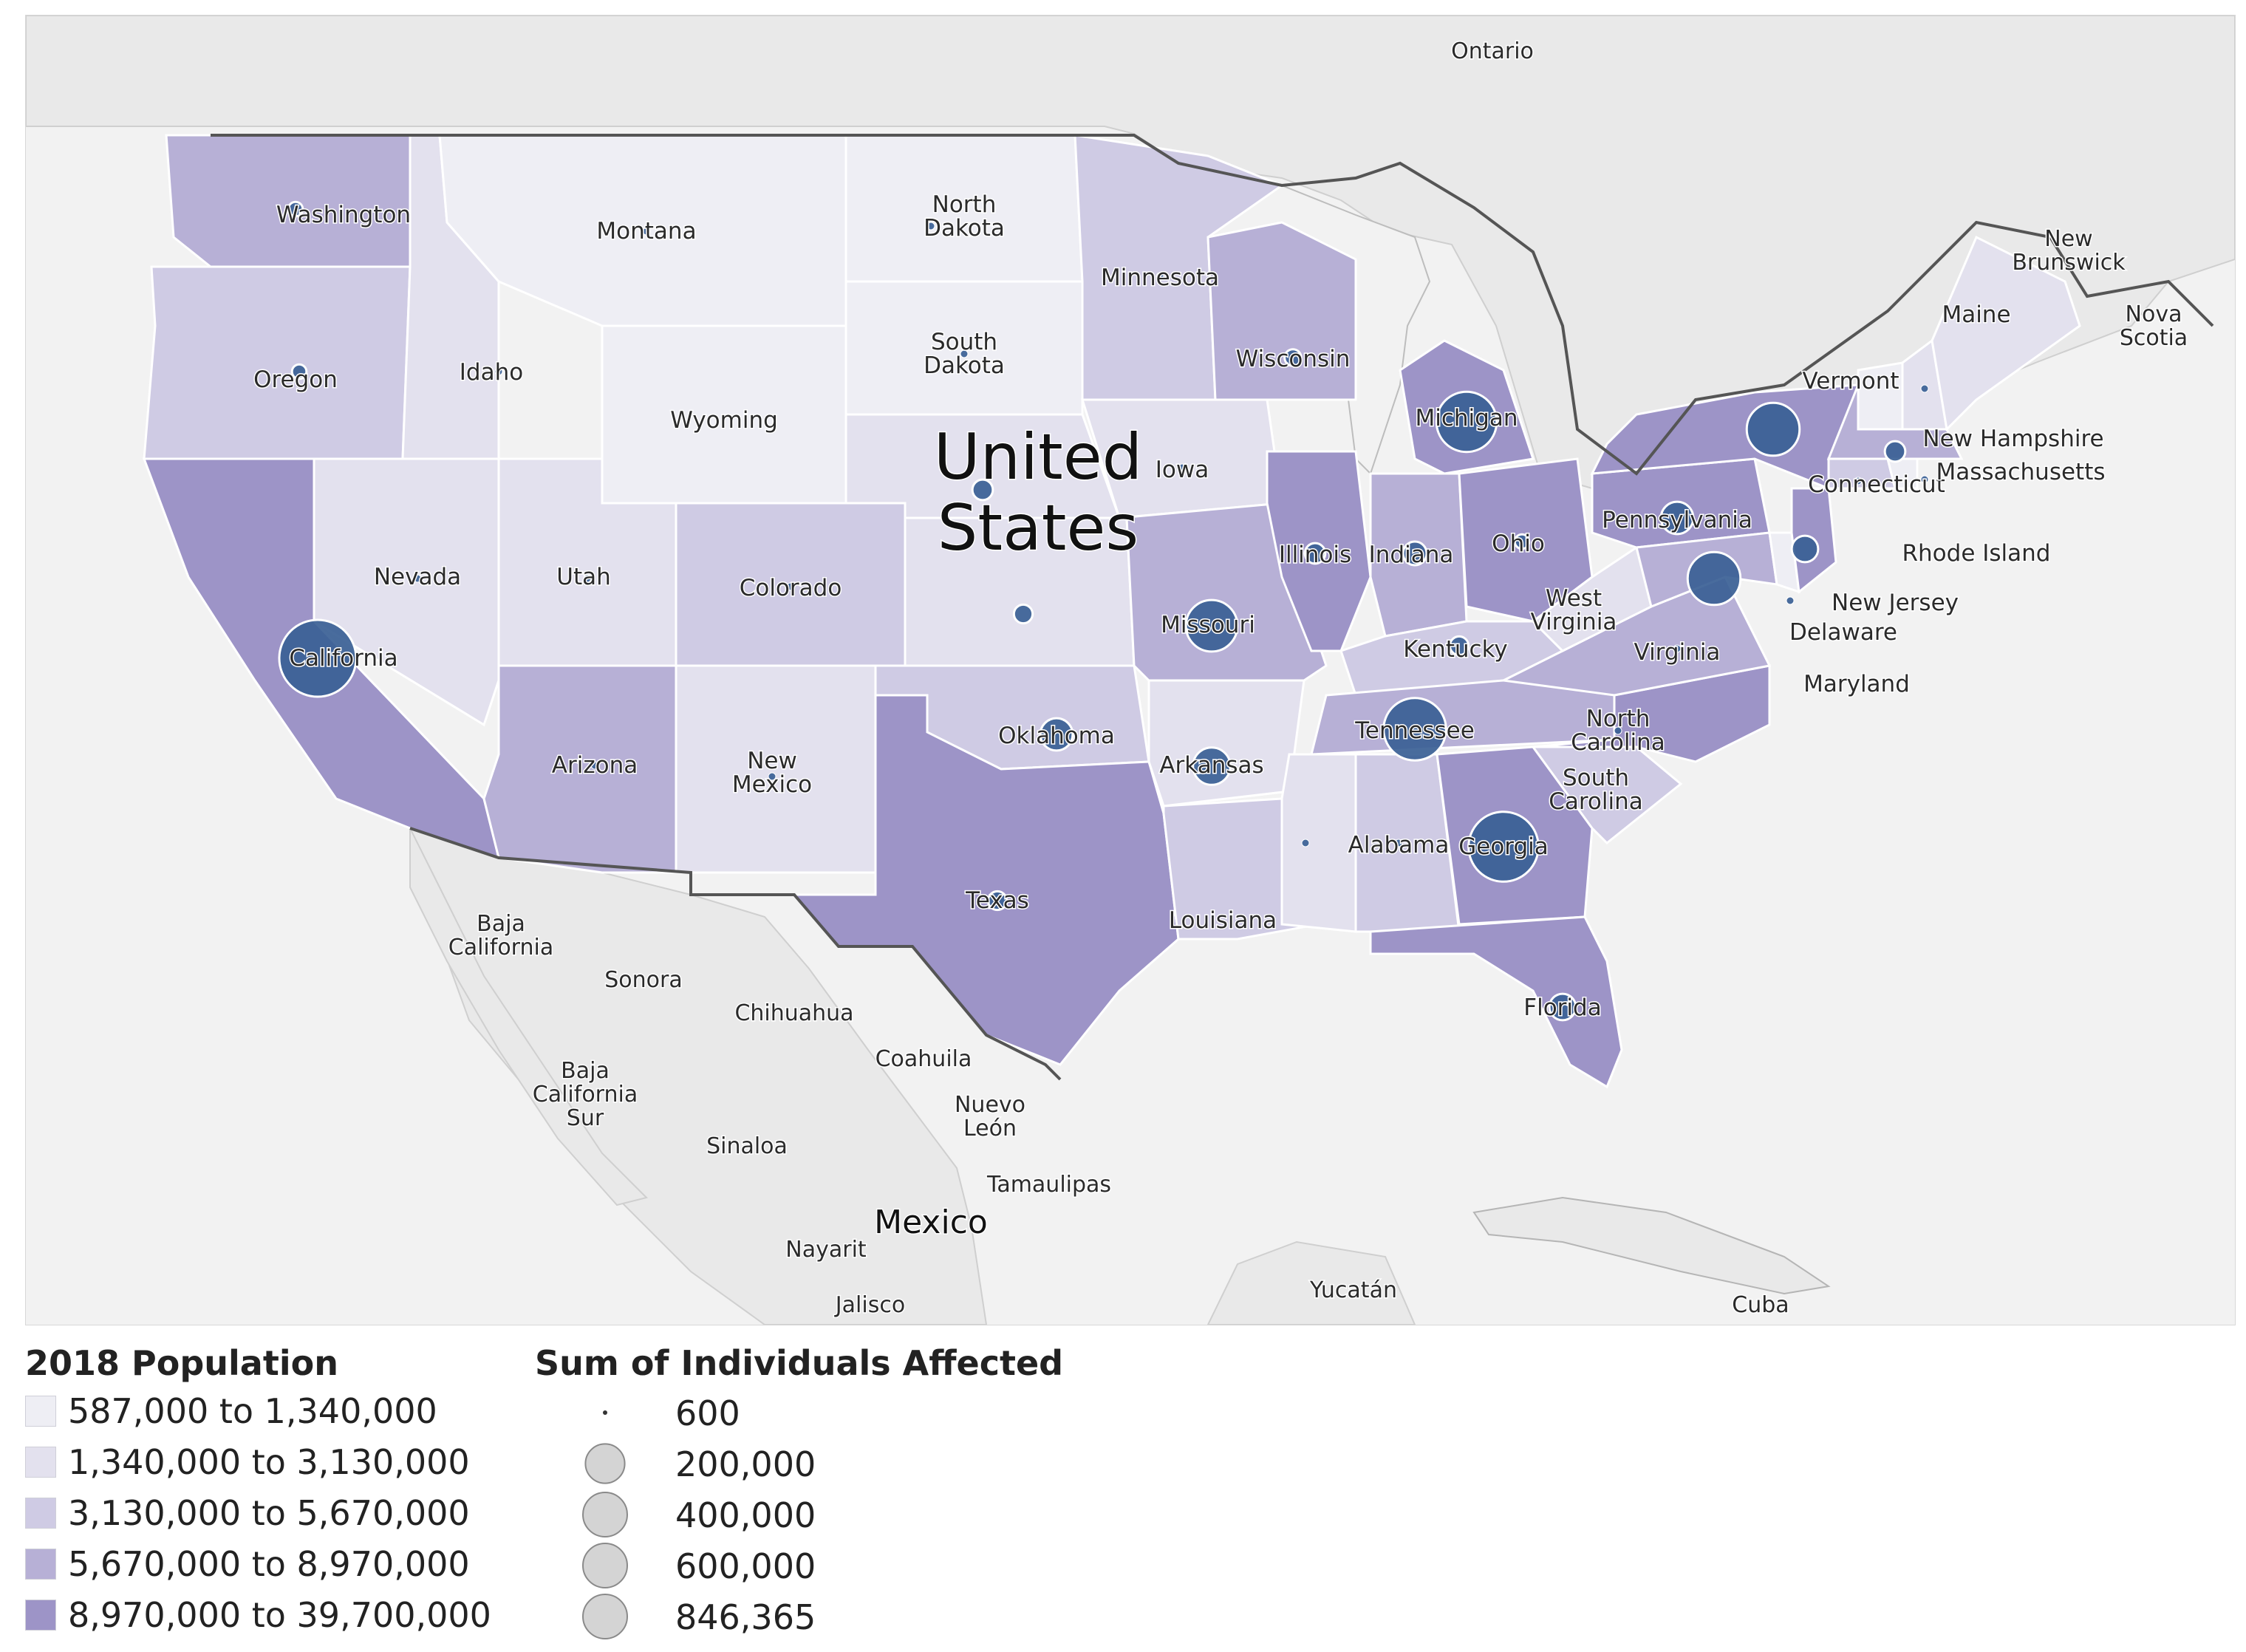 This screenshot has height=1652, width=2246. I want to click on bubble-kentucky, so click(1459, 646).